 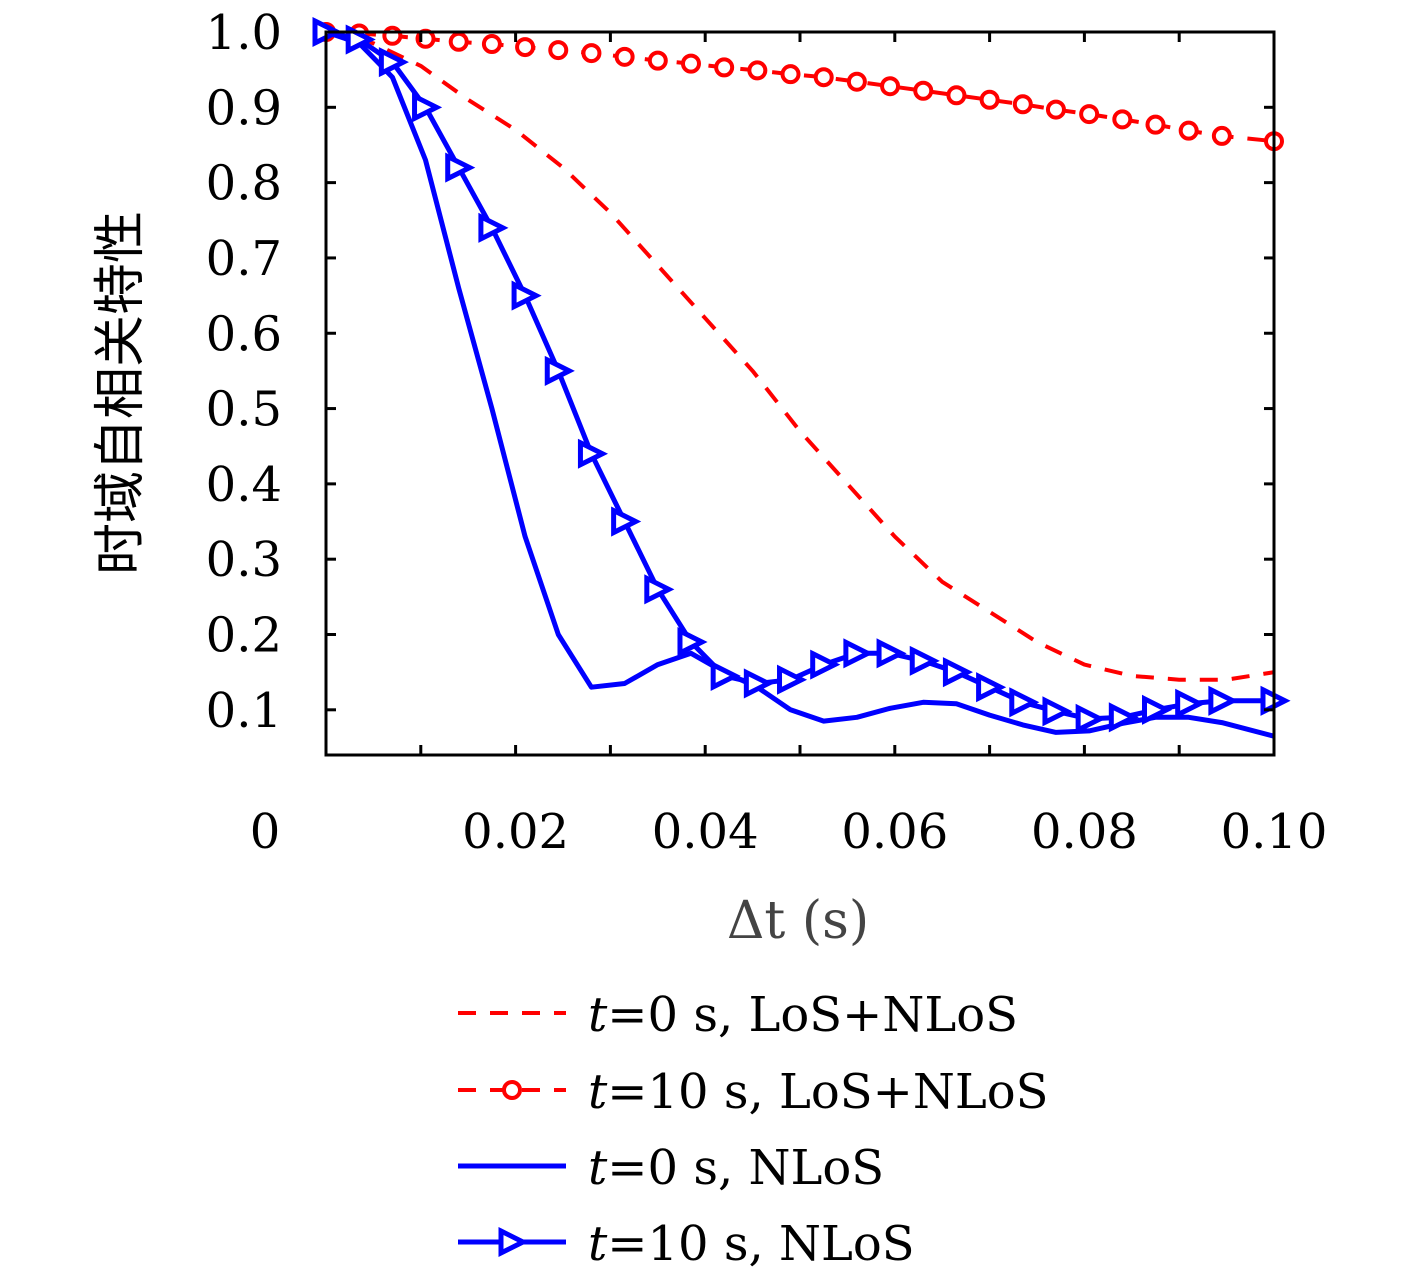 I want to click on legend-label-text: =10 s, NLoS, so click(x=760, y=1244).